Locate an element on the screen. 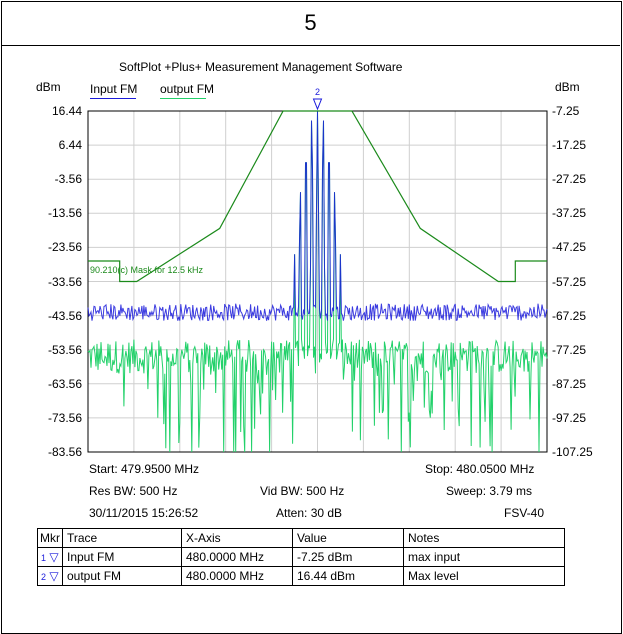 The image size is (623, 634). right-tick-label: -57.25 is located at coordinates (569, 281).